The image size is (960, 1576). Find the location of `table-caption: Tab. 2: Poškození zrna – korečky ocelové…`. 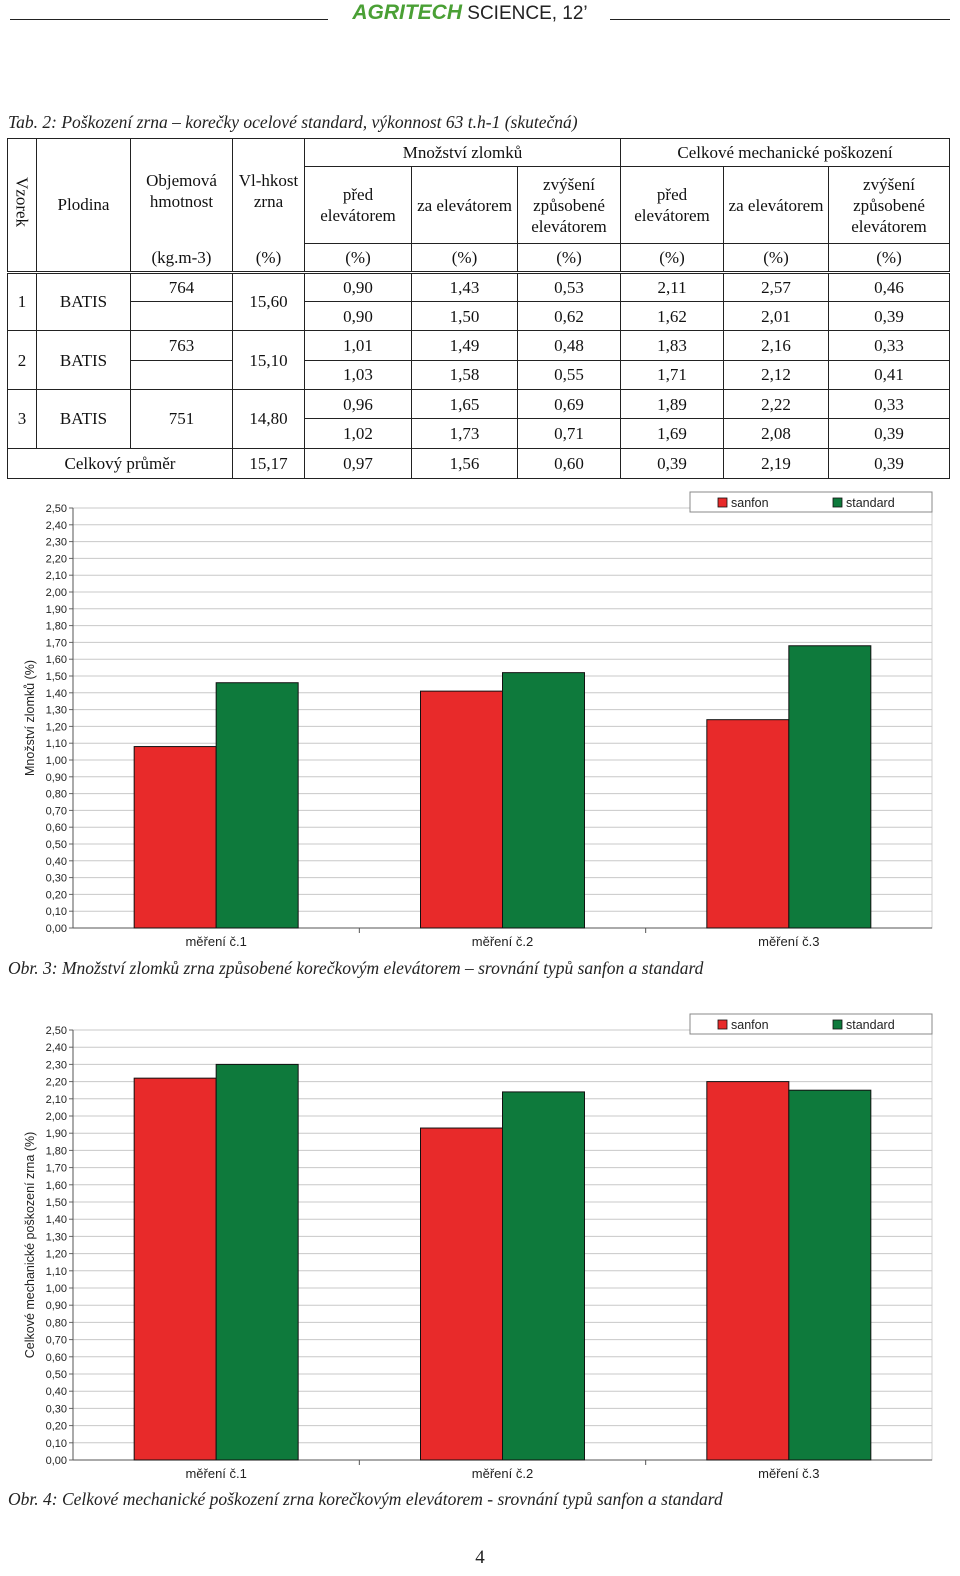

table-caption: Tab. 2: Poškození zrna – korečky ocelové… is located at coordinates (293, 122).